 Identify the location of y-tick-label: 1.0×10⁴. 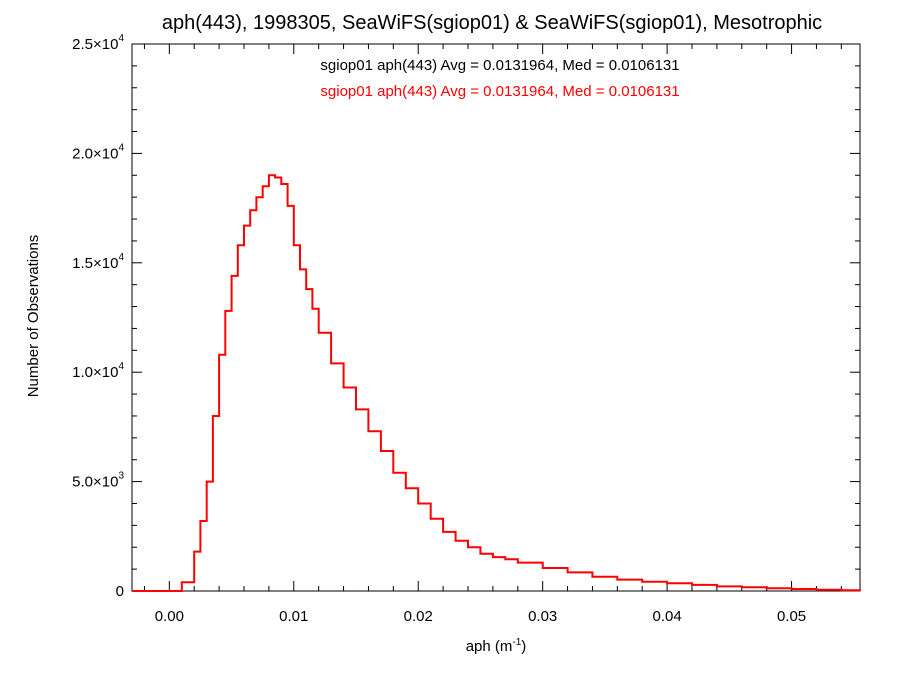
(98, 371).